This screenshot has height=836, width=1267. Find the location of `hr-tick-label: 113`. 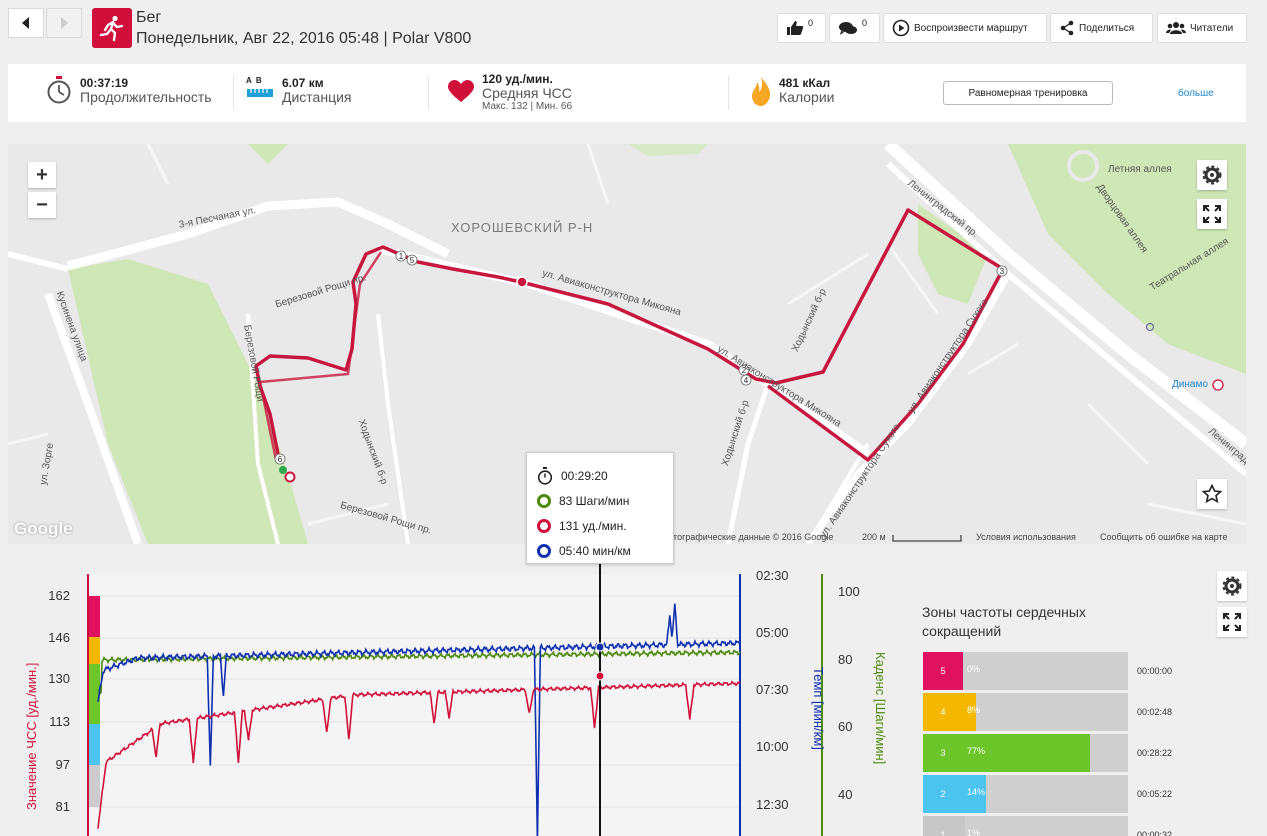

hr-tick-label: 113 is located at coordinates (59, 721).